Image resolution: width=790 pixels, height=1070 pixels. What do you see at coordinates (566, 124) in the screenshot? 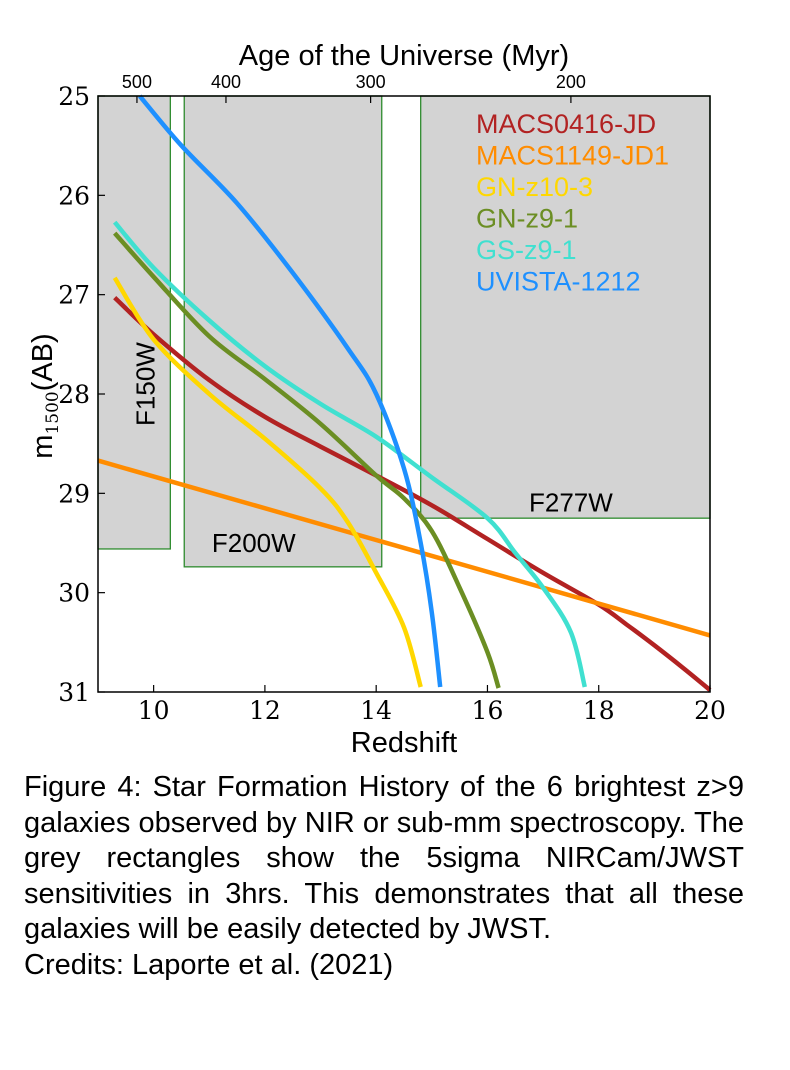
I see `legend-entry-macs0416-jd: MACS0416-JD` at bounding box center [566, 124].